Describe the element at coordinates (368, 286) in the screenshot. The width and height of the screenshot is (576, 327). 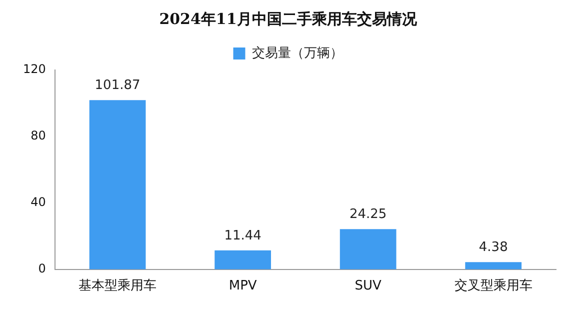
I see `x-tick-label: SUV` at that location.